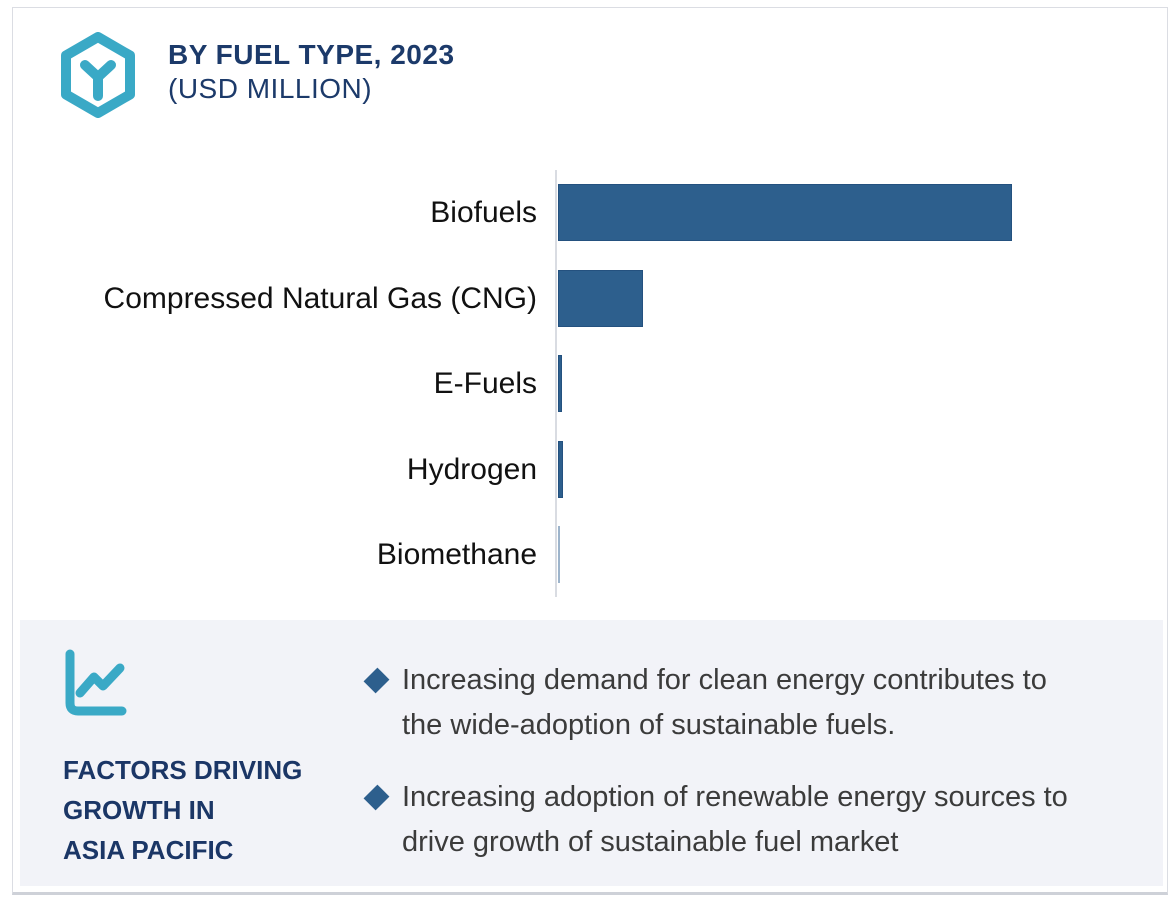 Image resolution: width=1170 pixels, height=899 pixels. I want to click on factors-heading-line: GROWTH IN, so click(139, 810).